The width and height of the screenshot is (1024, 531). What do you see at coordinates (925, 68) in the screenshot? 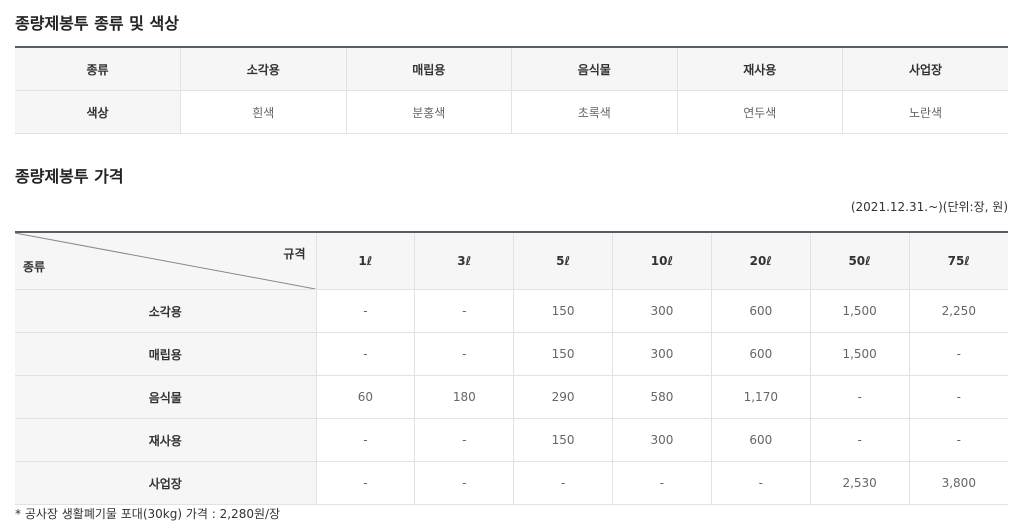
I see `type-header: 사업장` at bounding box center [925, 68].